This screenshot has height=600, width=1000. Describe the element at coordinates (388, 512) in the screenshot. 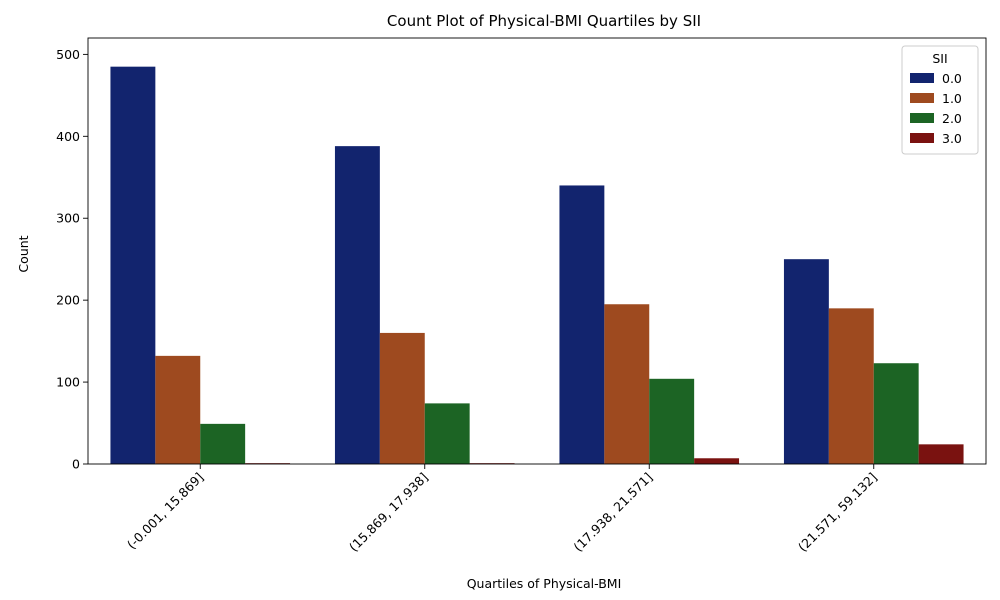

I see `x-tick-label: (15.869, 17.938]` at that location.